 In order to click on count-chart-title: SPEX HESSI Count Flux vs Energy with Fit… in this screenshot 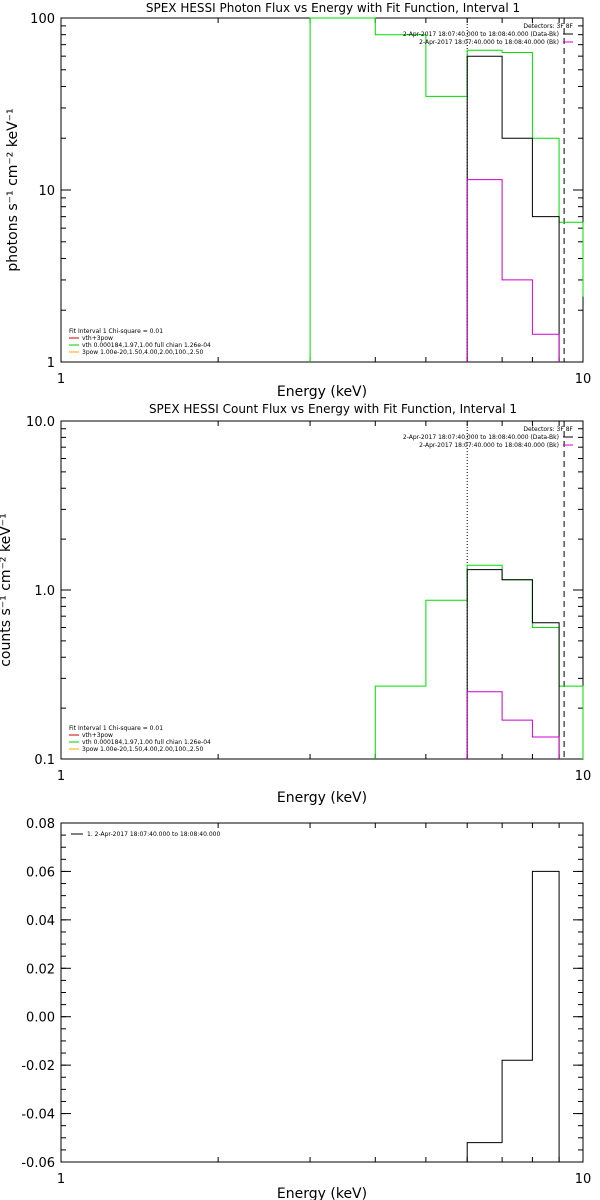, I will do `click(333, 409)`.